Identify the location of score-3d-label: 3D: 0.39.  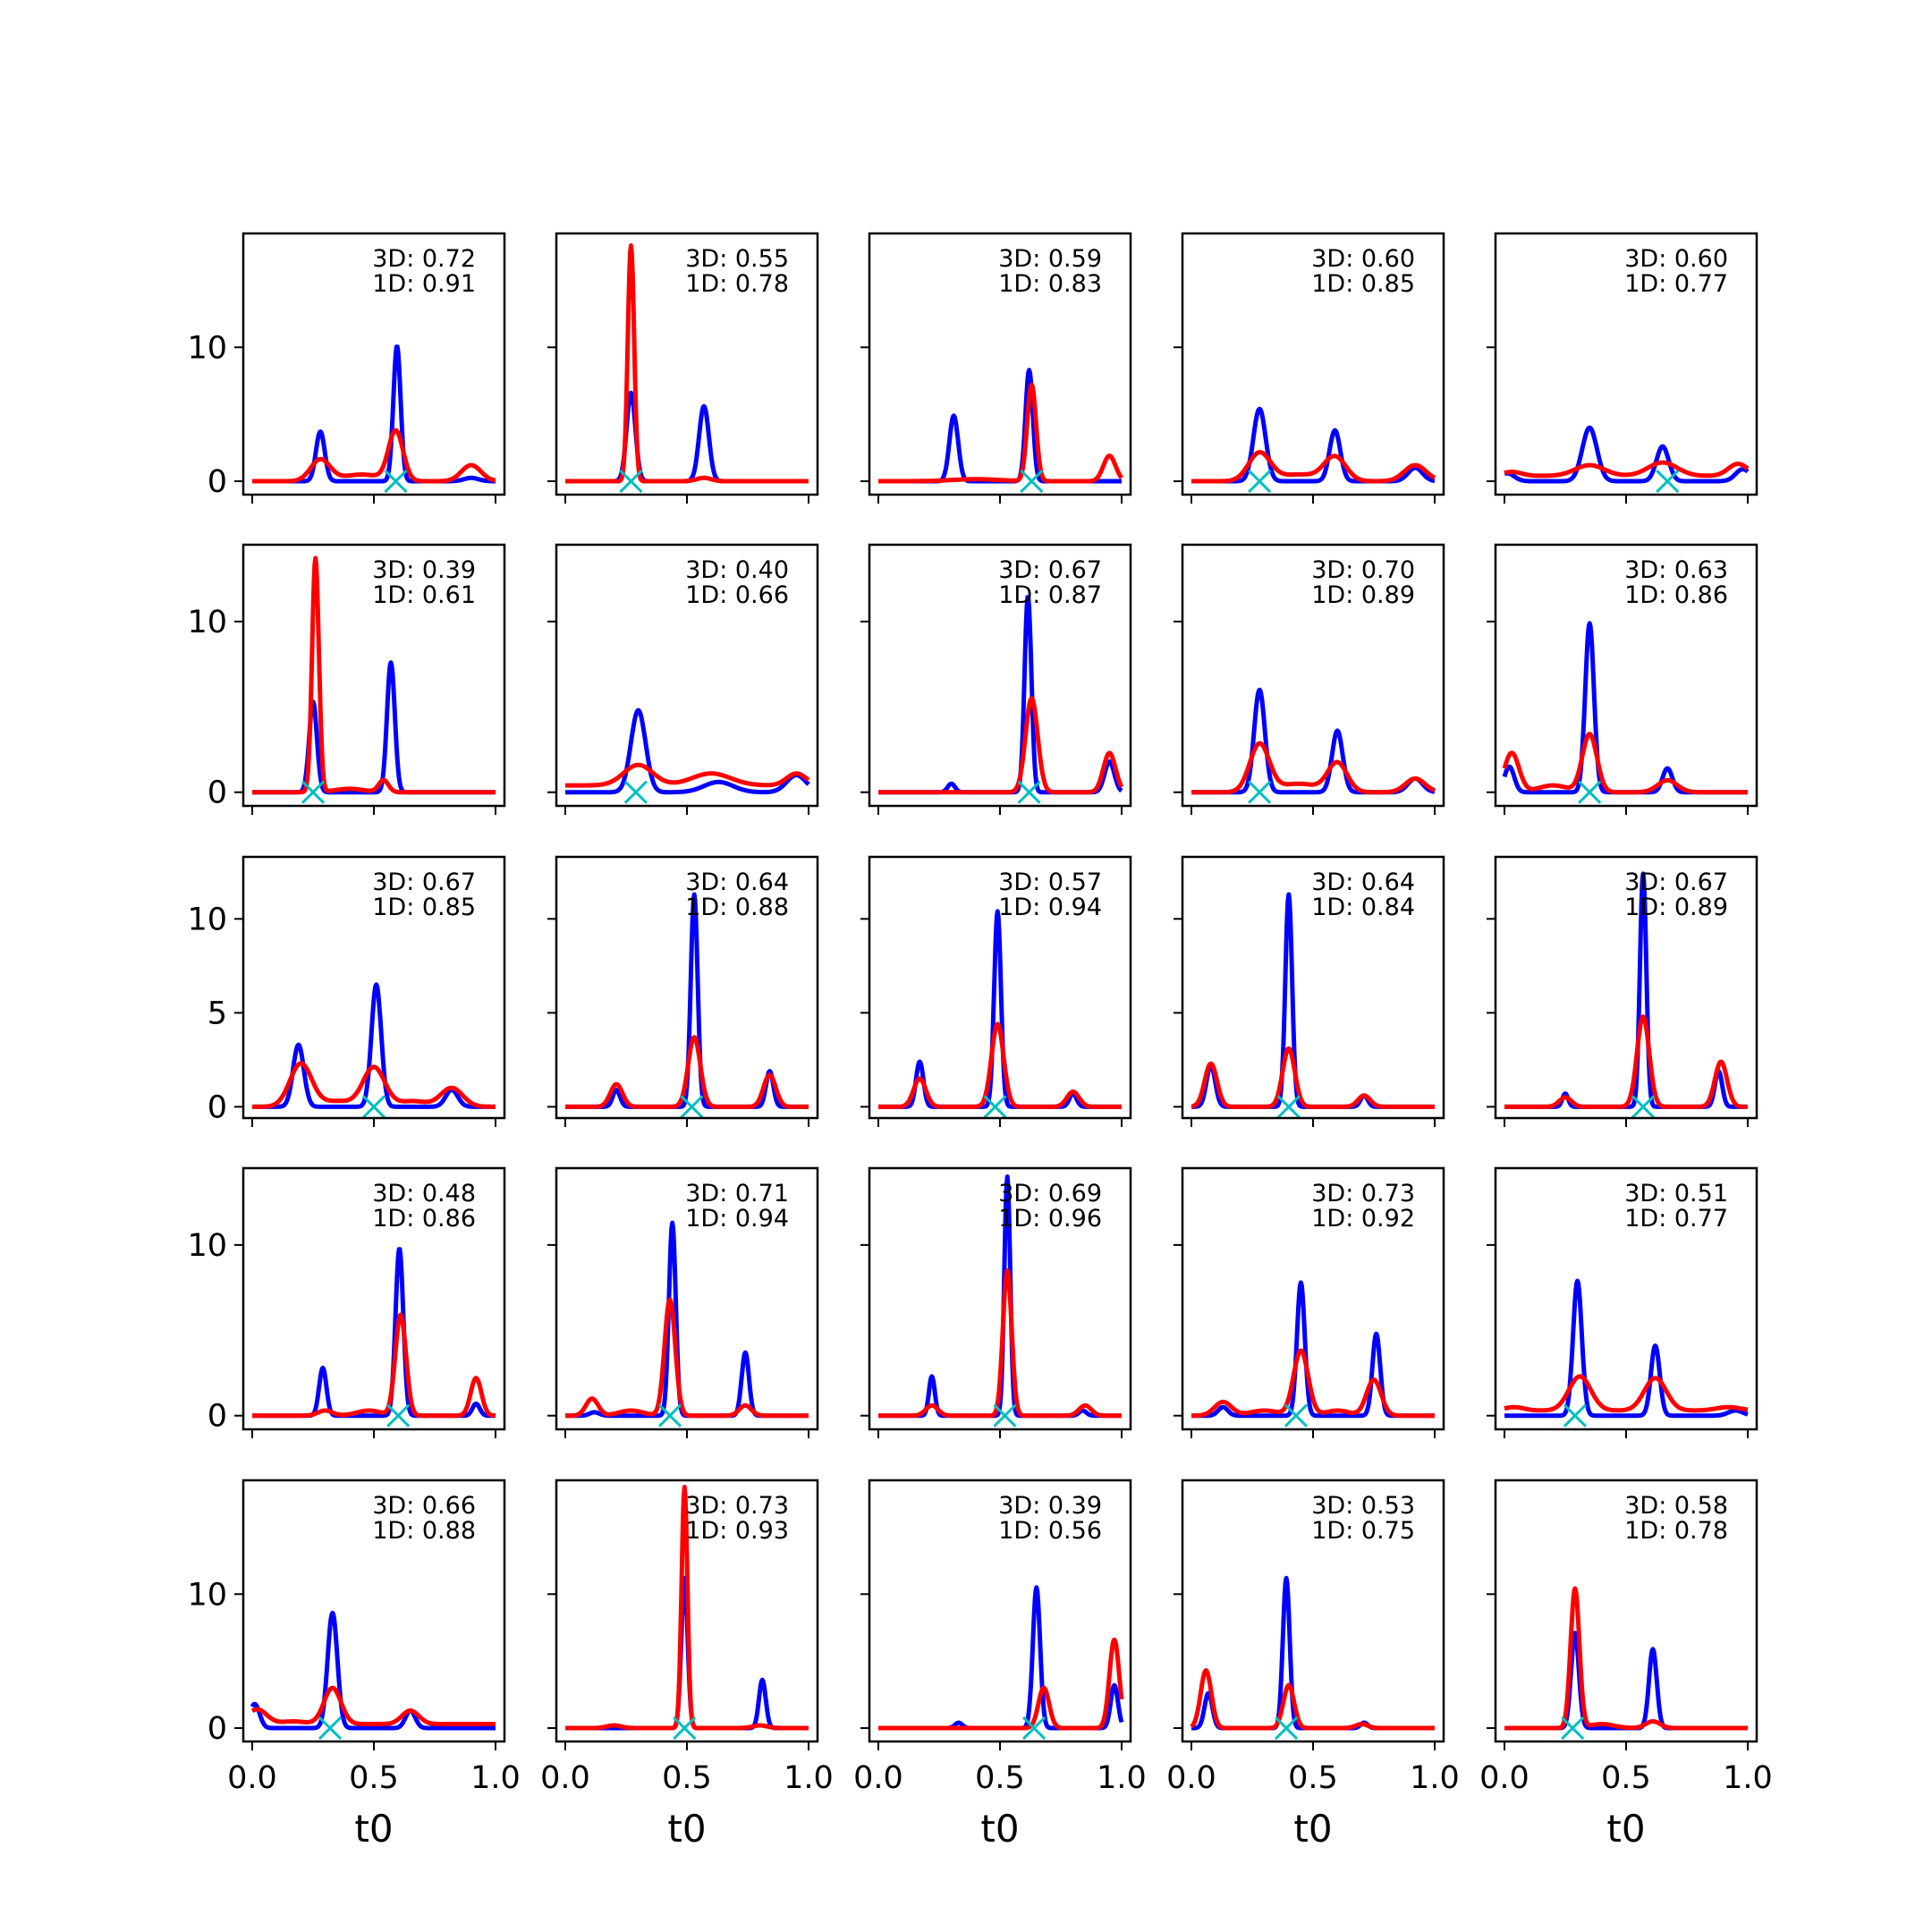
(1050, 1506).